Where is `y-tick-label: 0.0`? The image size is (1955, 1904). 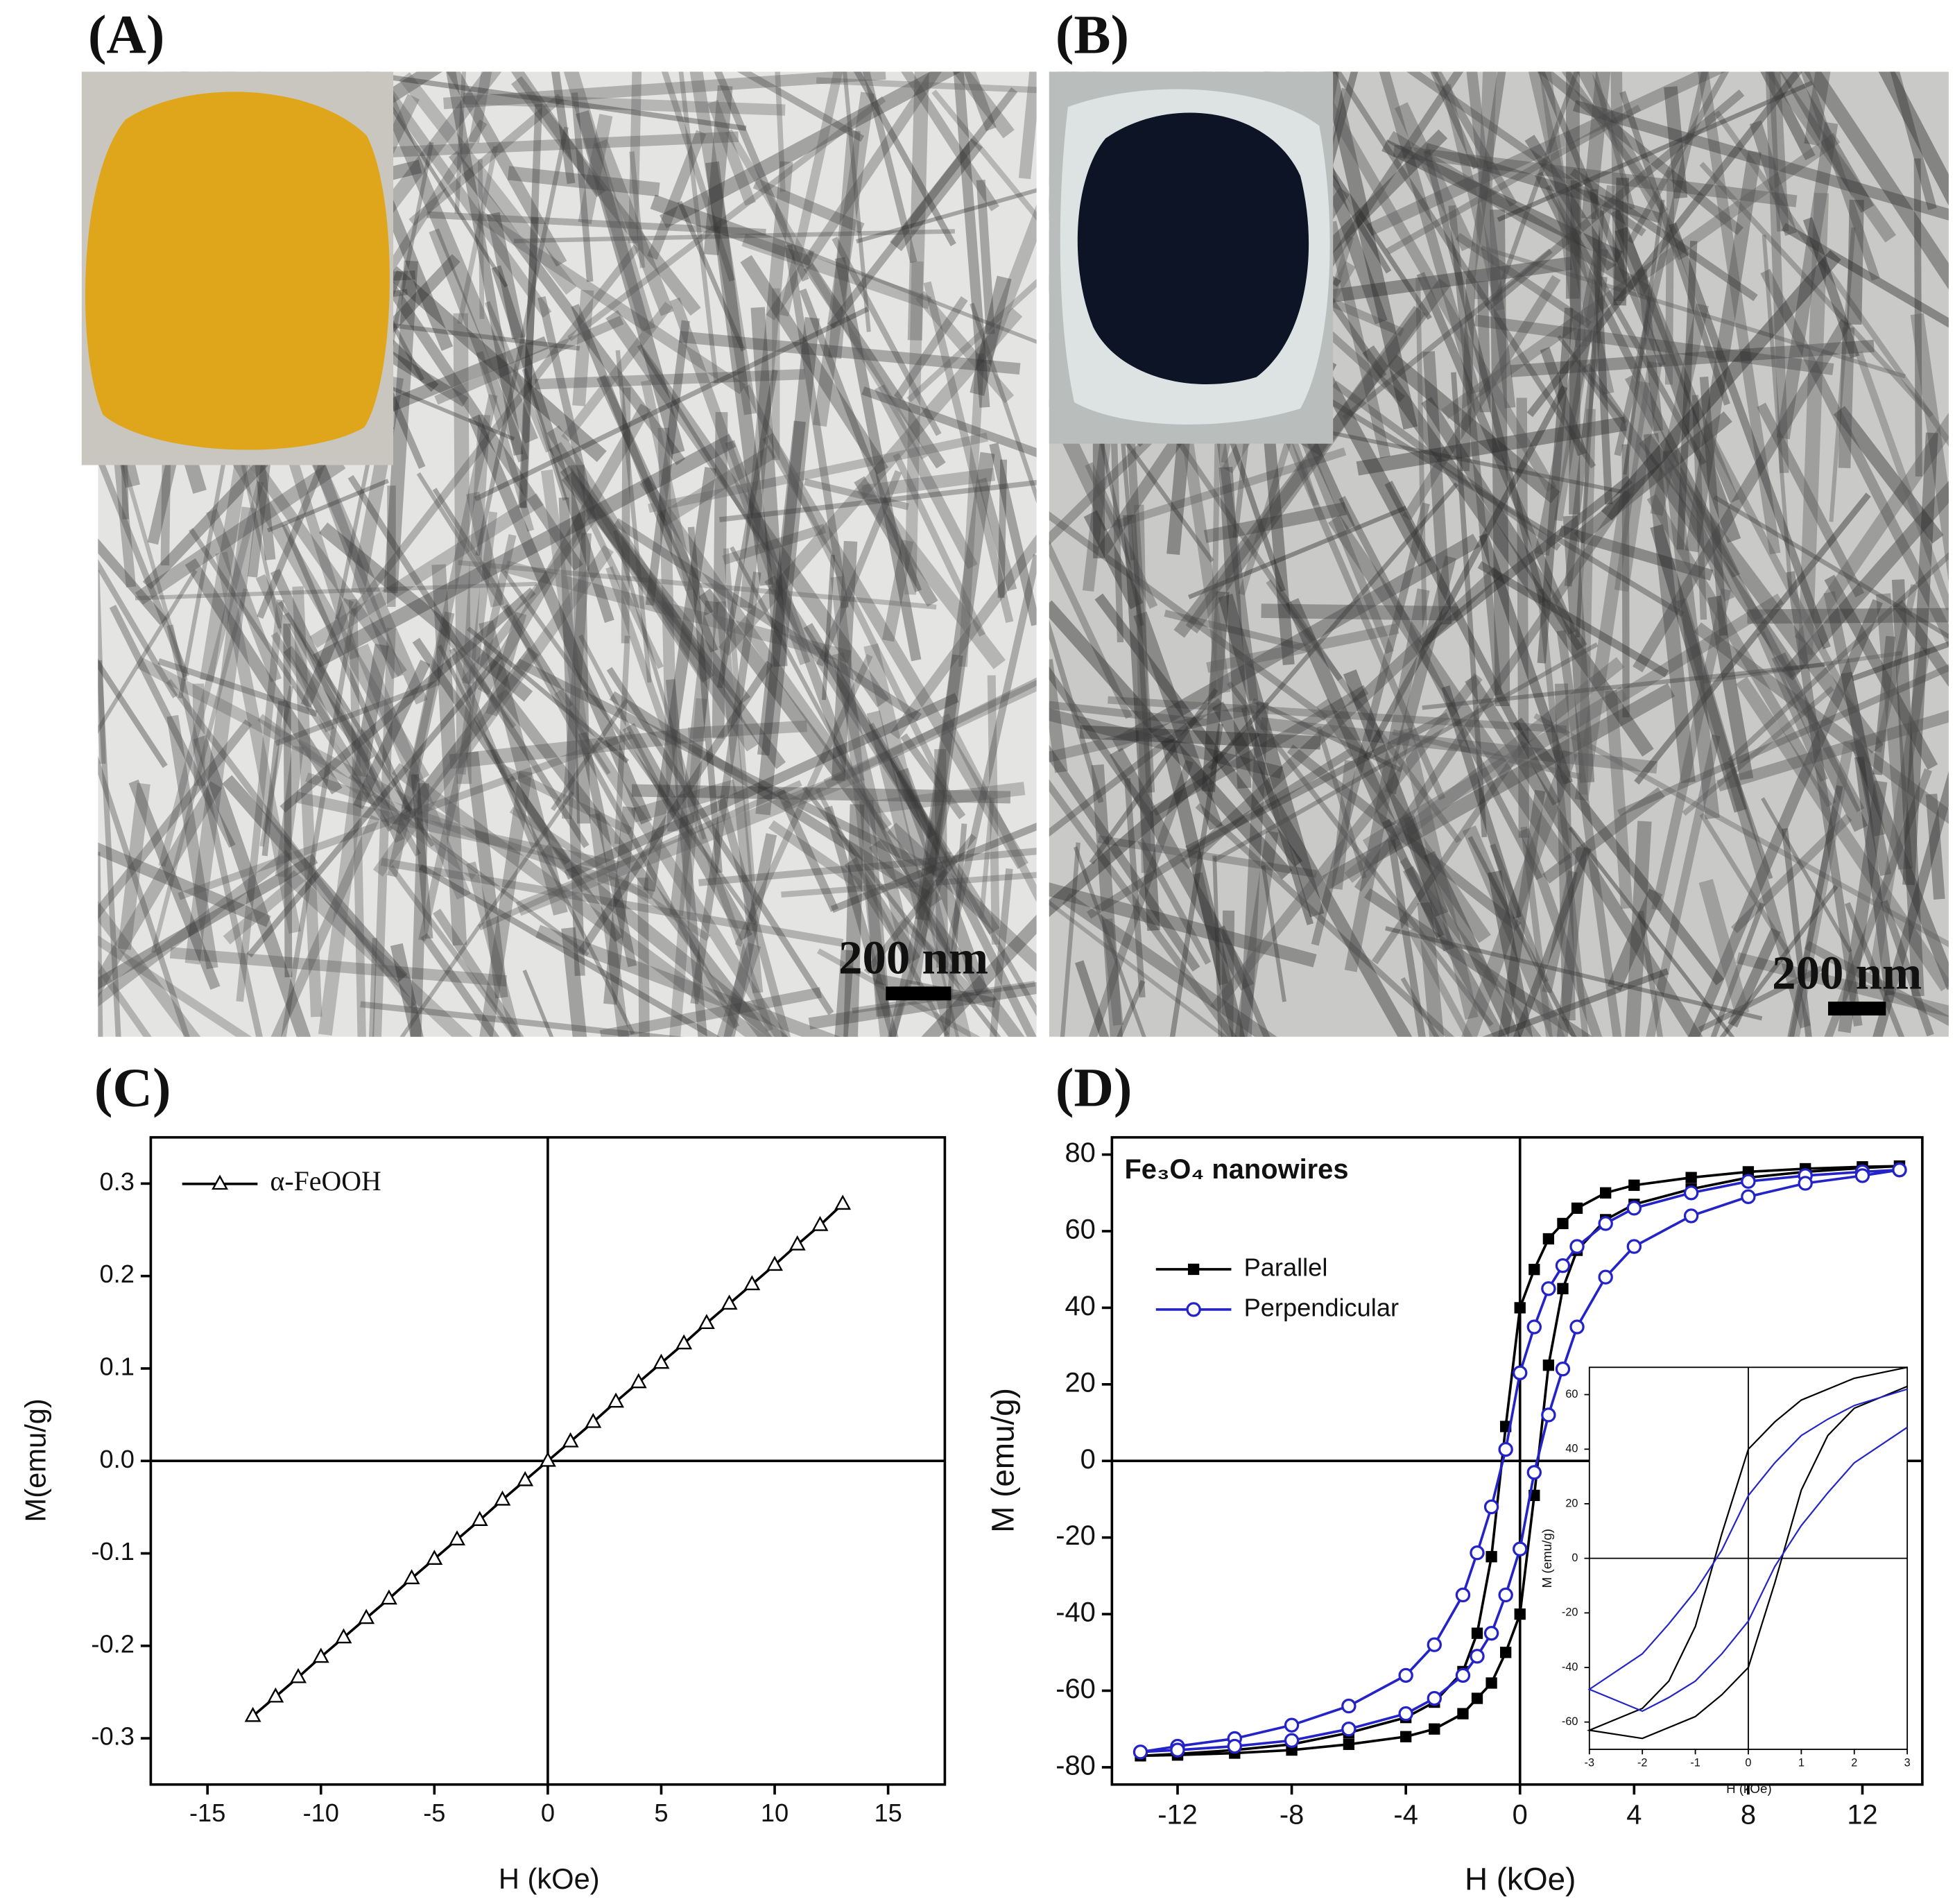
y-tick-label: 0.0 is located at coordinates (117, 1459).